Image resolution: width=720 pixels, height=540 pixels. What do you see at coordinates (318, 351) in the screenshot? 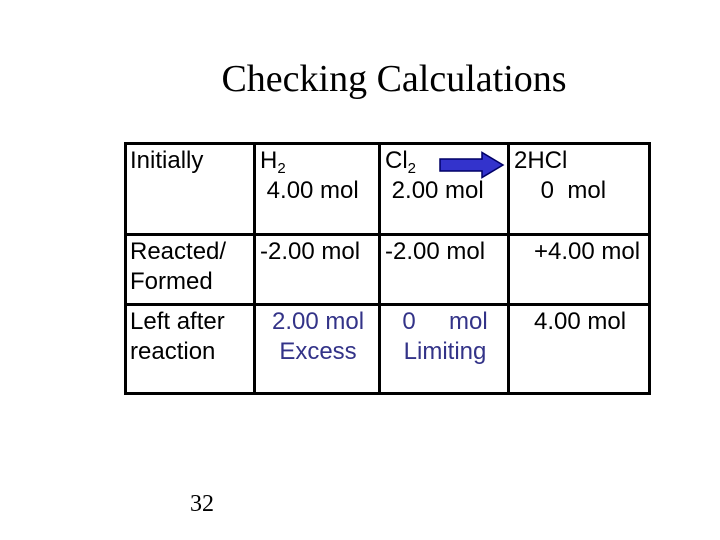
I see `excess-label: Excess` at bounding box center [318, 351].